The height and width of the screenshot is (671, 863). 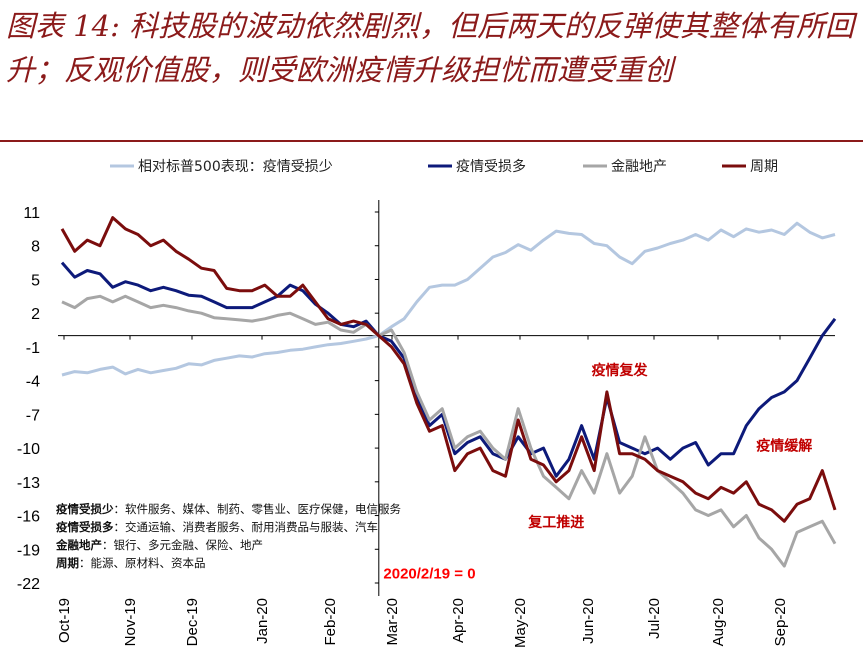 What do you see at coordinates (784, 445) in the screenshot?
I see `annotation-label: 疫情缓解` at bounding box center [784, 445].